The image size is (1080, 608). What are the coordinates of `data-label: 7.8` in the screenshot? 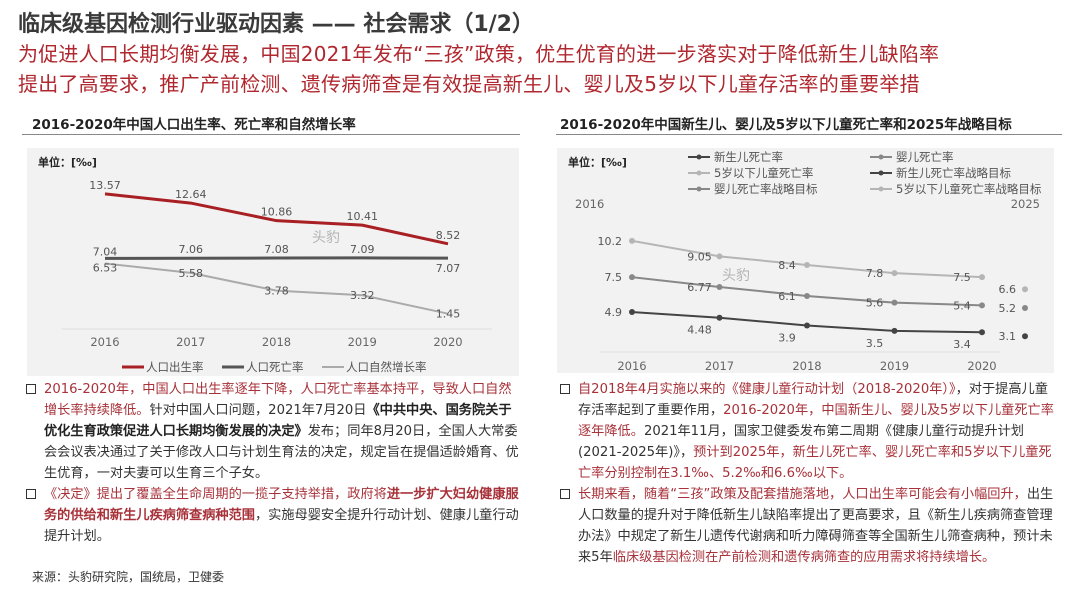 It's located at (875, 273).